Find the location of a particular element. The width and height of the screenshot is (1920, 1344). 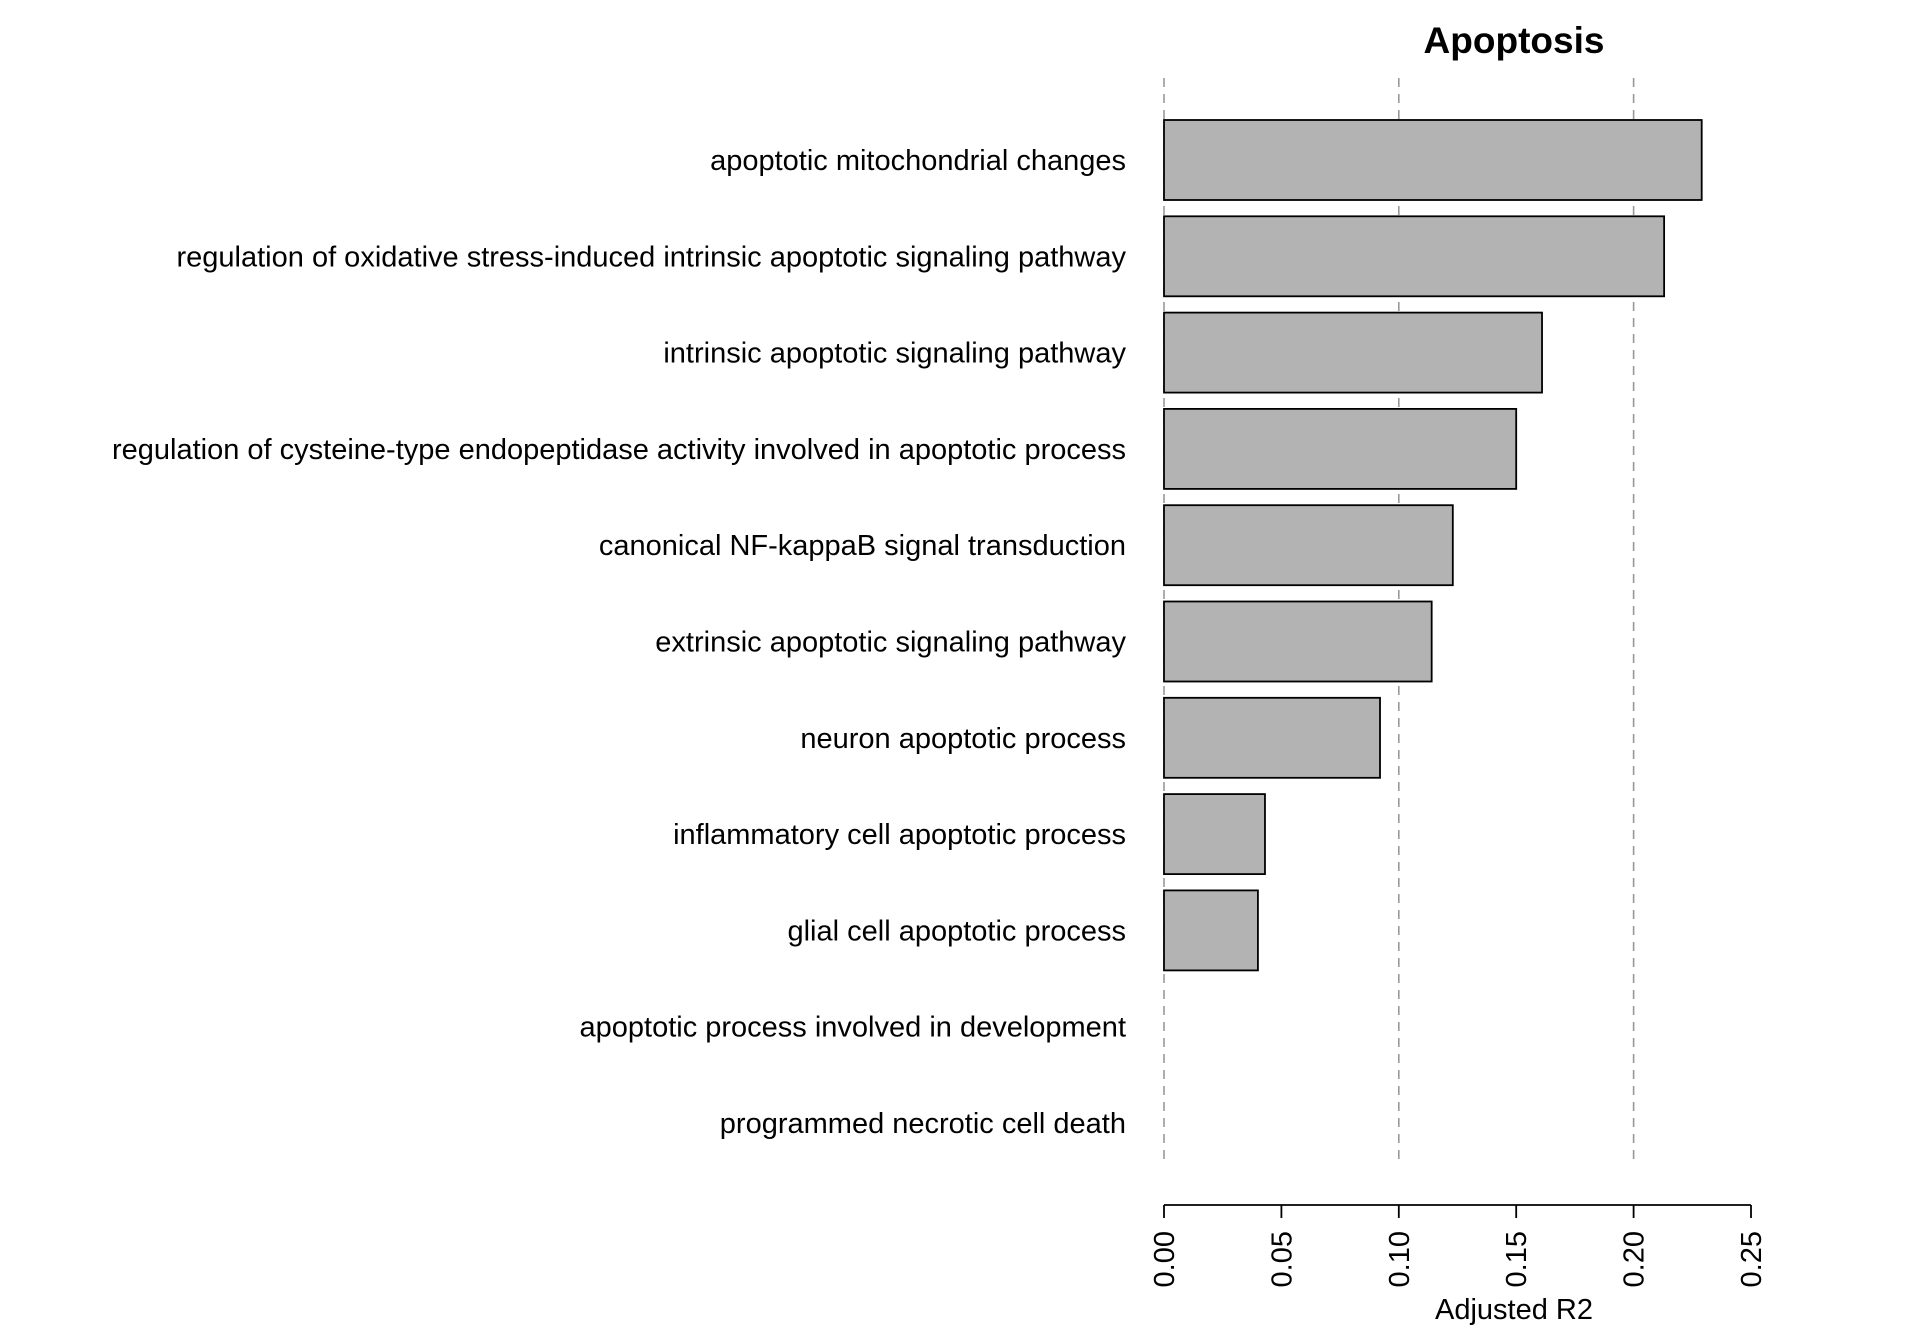

x-tick-label: 0.15 is located at coordinates (1517, 1259).